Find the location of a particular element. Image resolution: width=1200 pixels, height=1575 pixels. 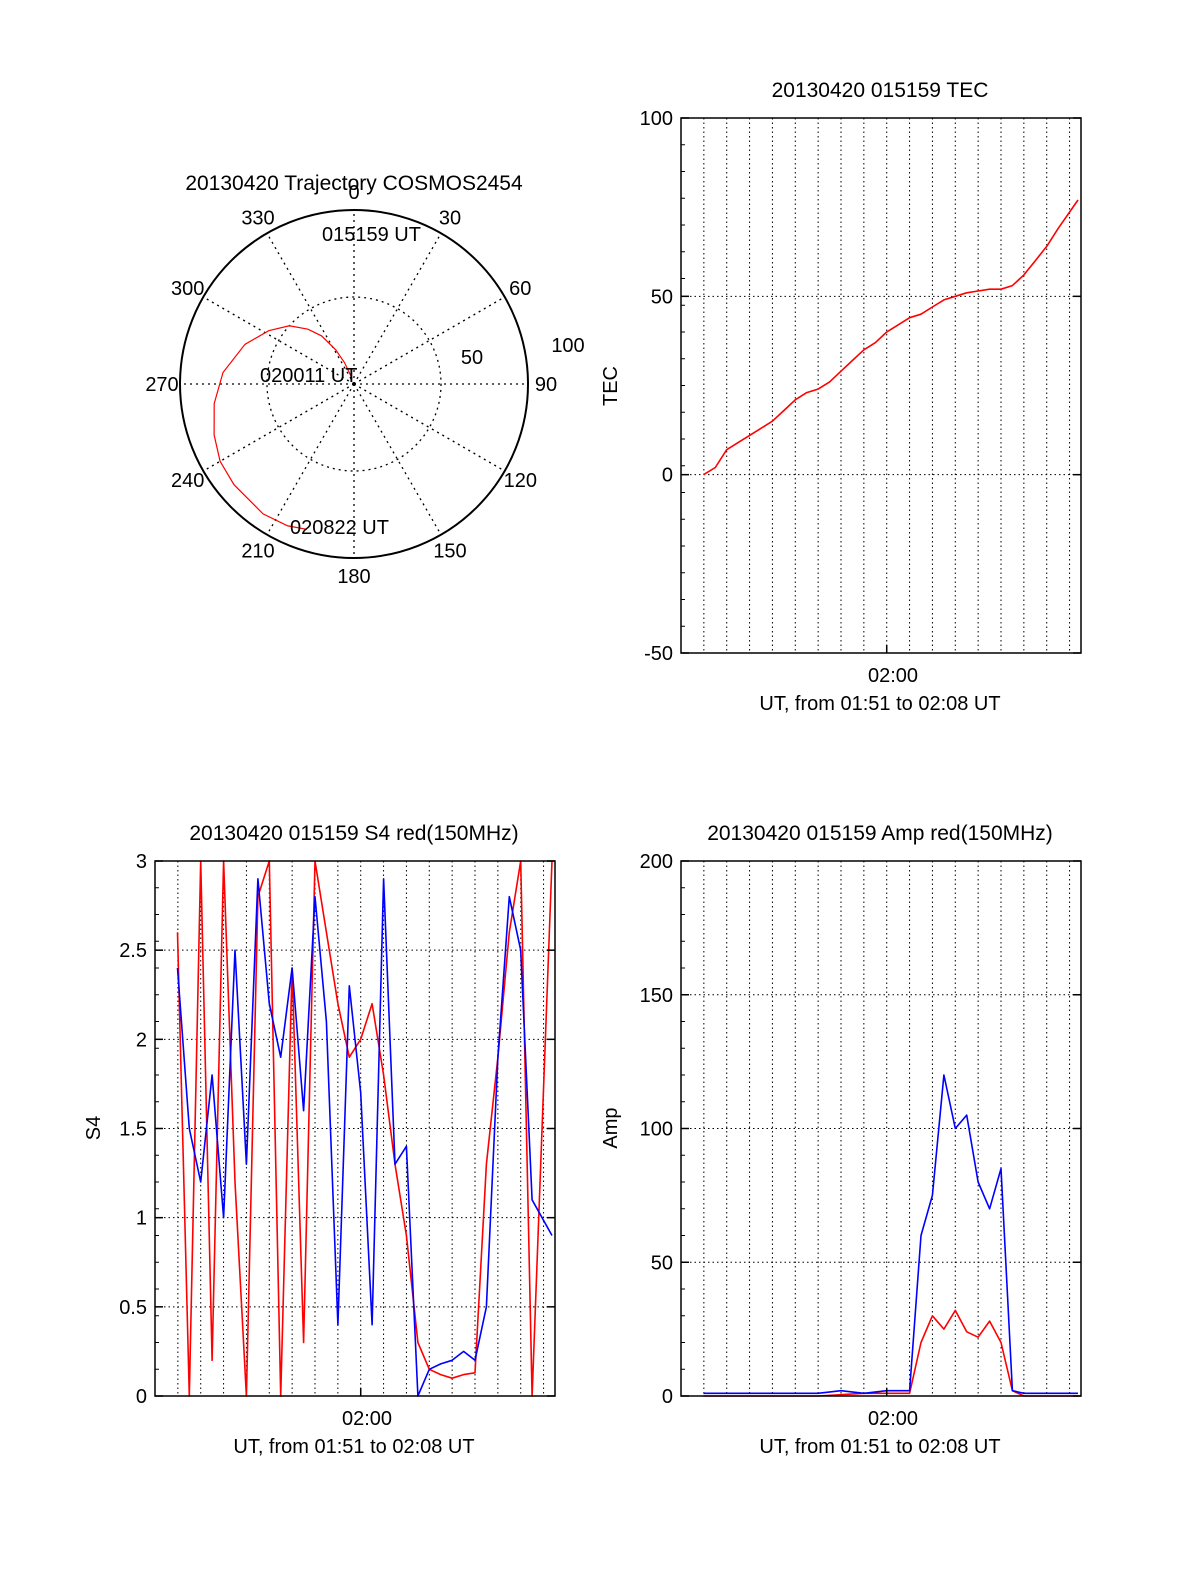

polar-radial-label-100: 100 is located at coordinates (567, 346).